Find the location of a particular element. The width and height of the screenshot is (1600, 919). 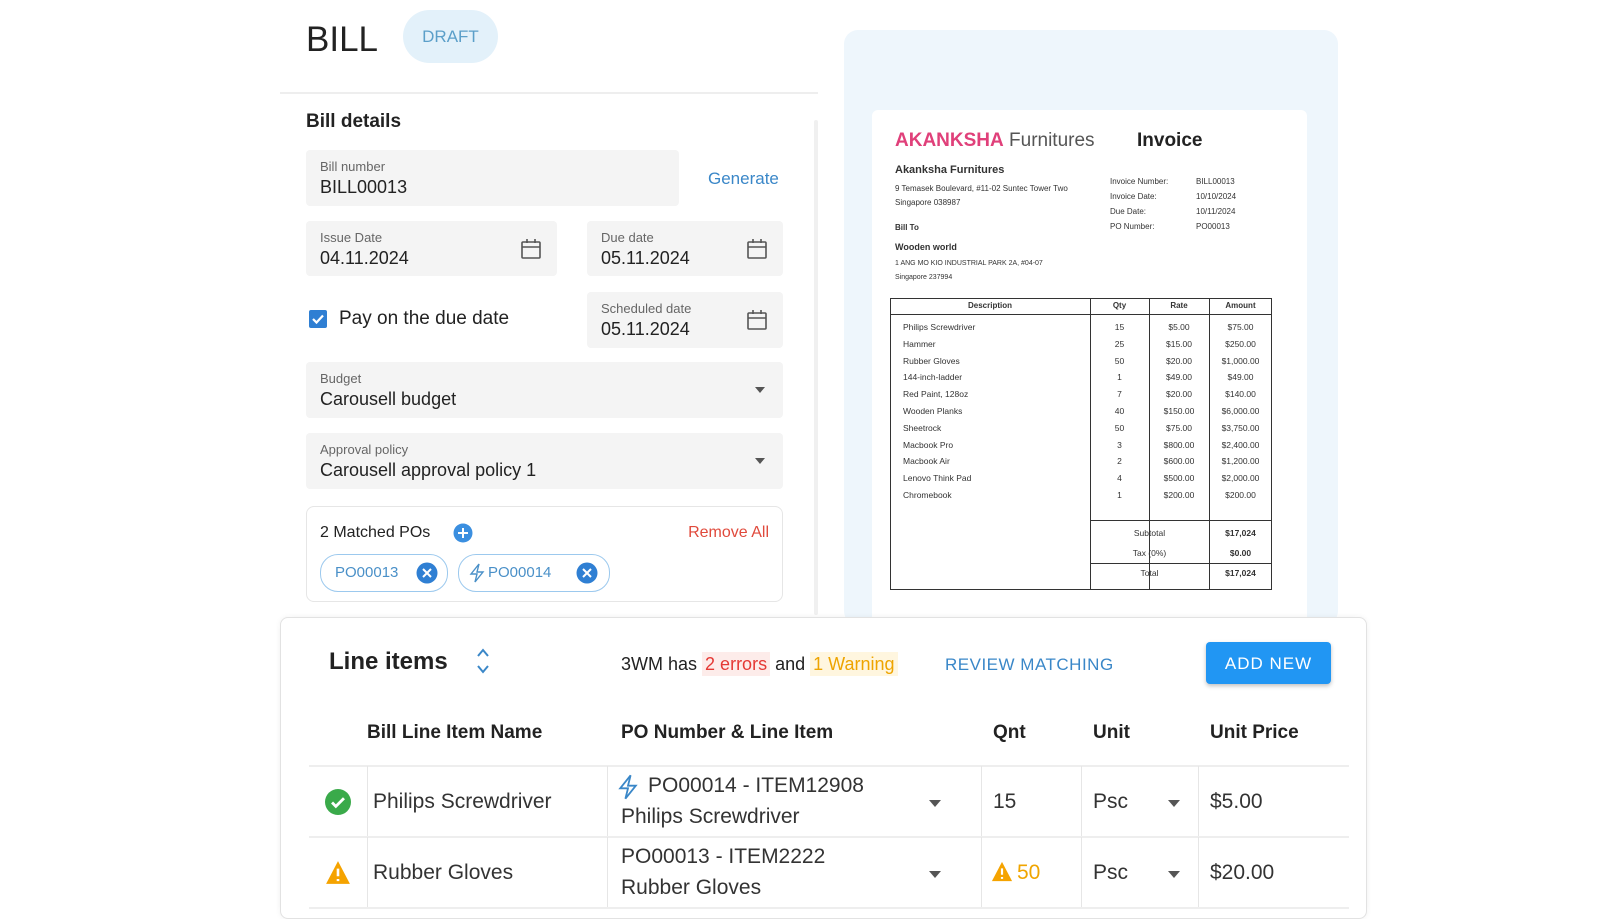

checkbox is located at coordinates (318, 319).